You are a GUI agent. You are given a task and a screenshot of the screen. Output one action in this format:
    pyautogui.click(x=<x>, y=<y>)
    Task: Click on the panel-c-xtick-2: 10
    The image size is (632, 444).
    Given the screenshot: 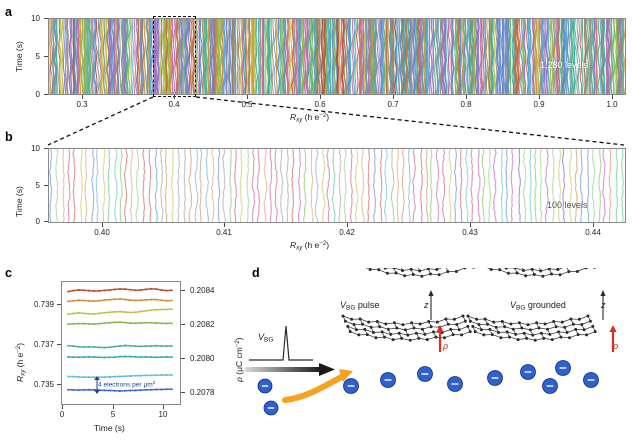 What is the action you would take?
    pyautogui.click(x=163, y=414)
    